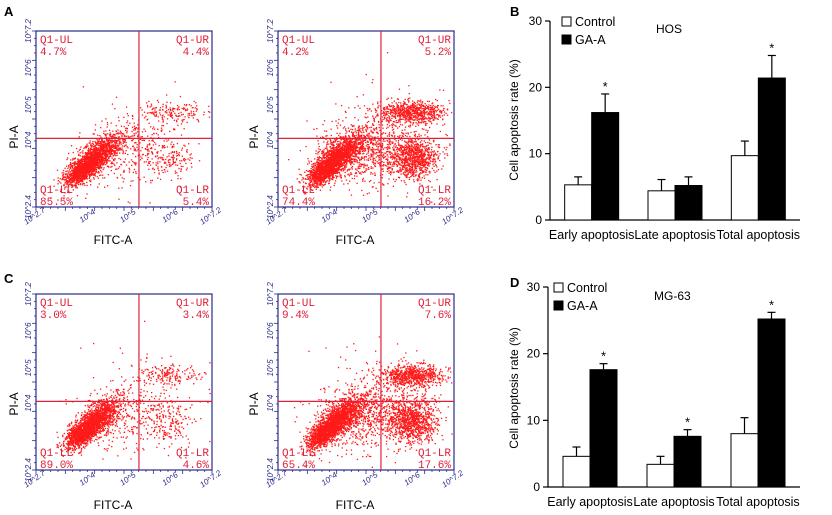 Image resolution: width=832 pixels, height=515 pixels. What do you see at coordinates (434, 203) in the screenshot?
I see `quadrant-lr-value: 16.2%` at bounding box center [434, 203].